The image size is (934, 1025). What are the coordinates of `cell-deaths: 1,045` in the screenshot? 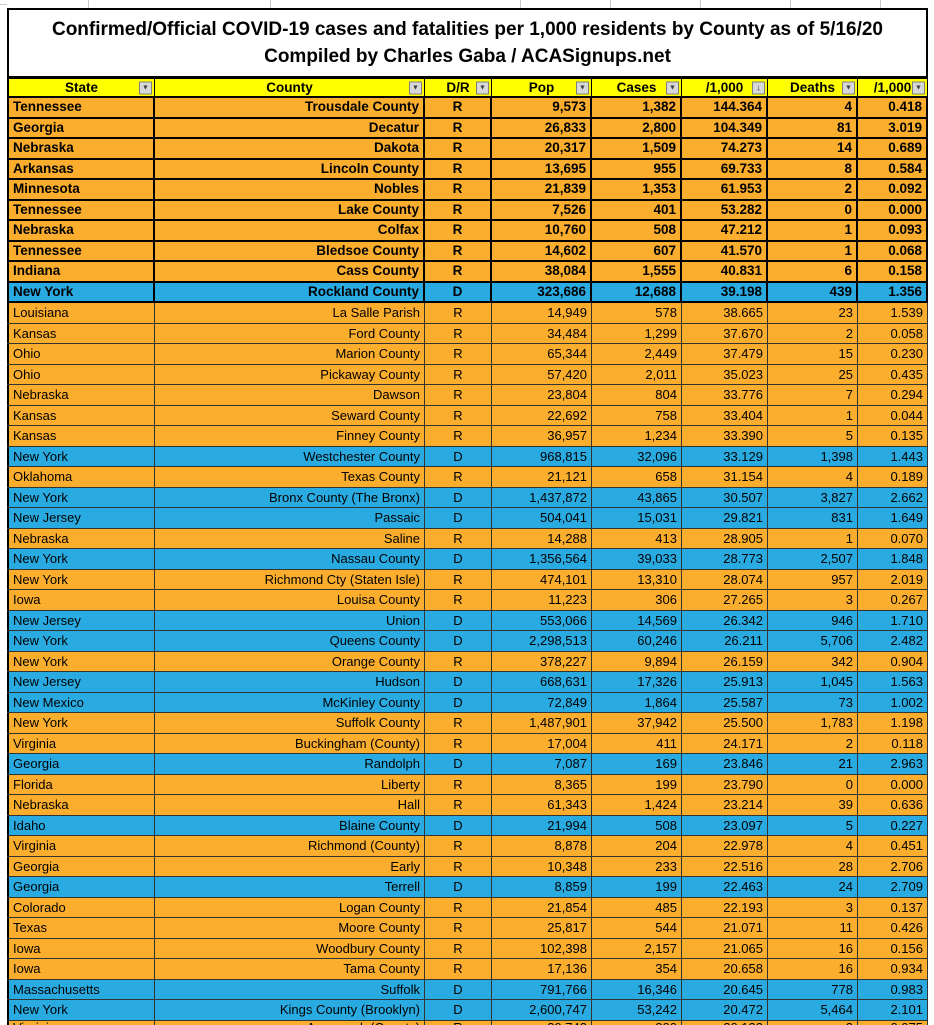 It's located at (813, 682).